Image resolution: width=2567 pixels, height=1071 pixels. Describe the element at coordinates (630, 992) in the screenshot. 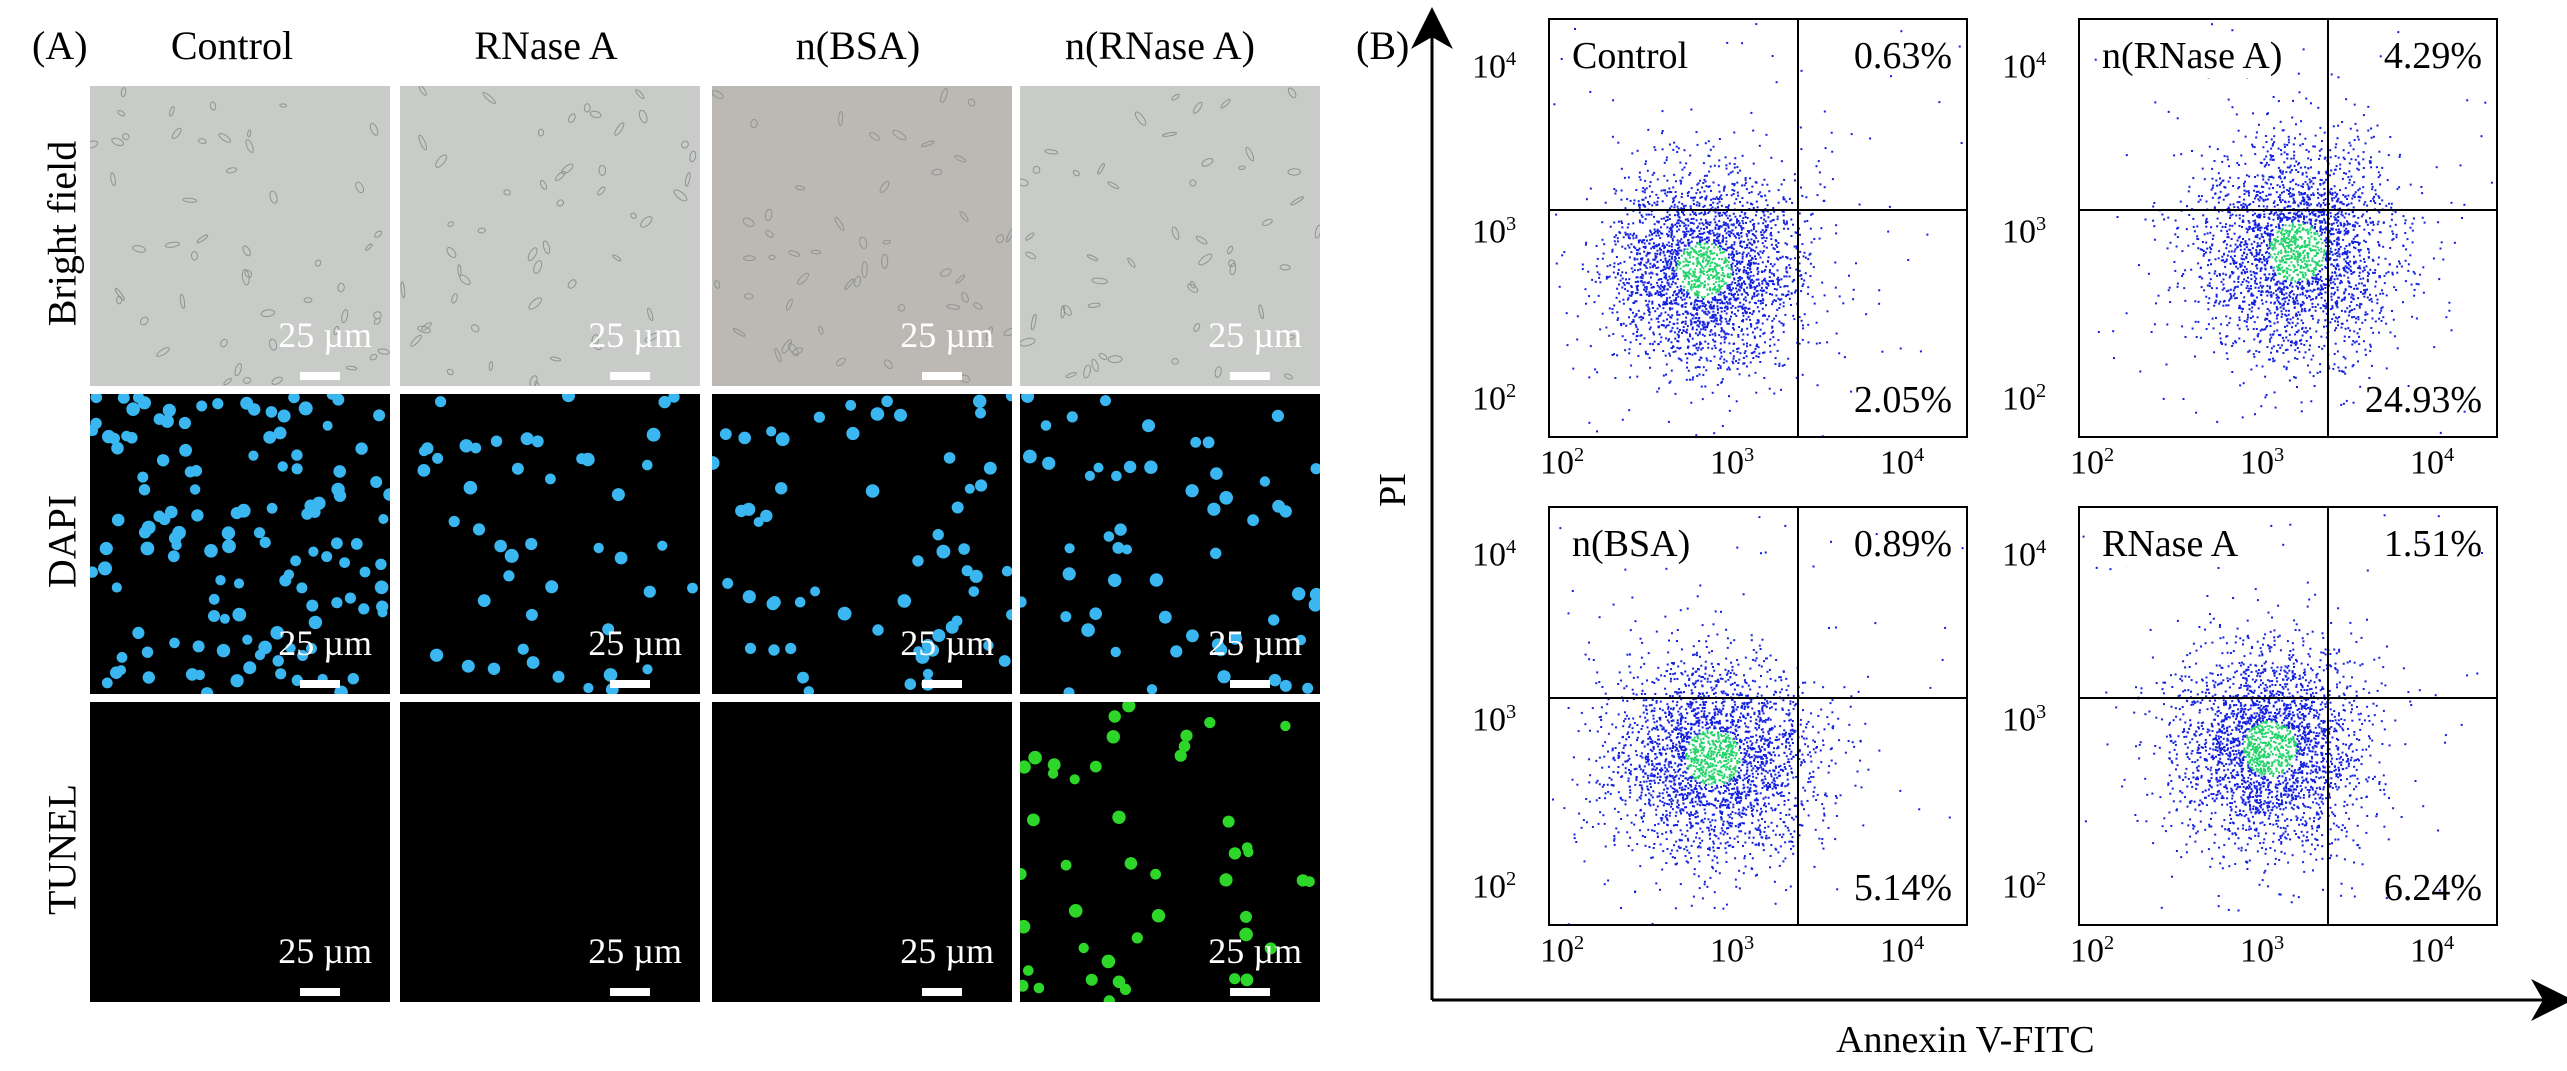

I see `scale-bar` at that location.